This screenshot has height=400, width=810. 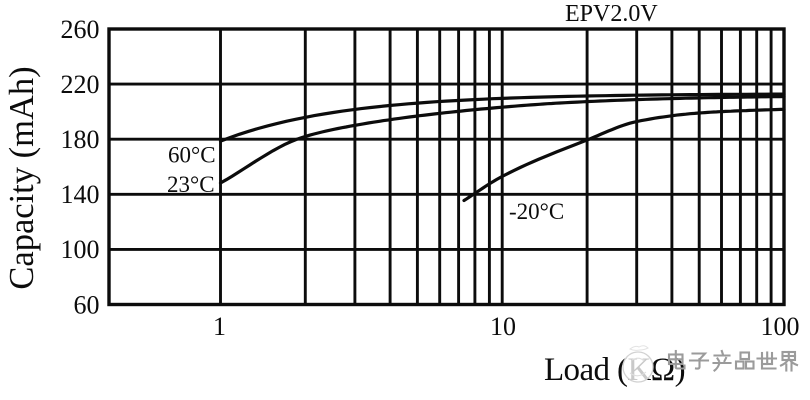 I want to click on svg-text: 60, so click(x=87, y=304).